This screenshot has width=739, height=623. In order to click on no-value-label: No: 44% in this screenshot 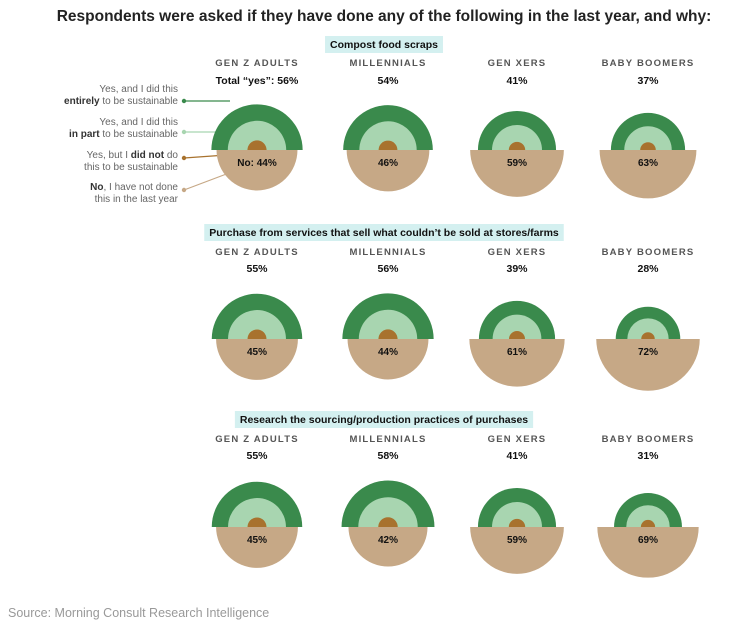, I will do `click(257, 163)`.